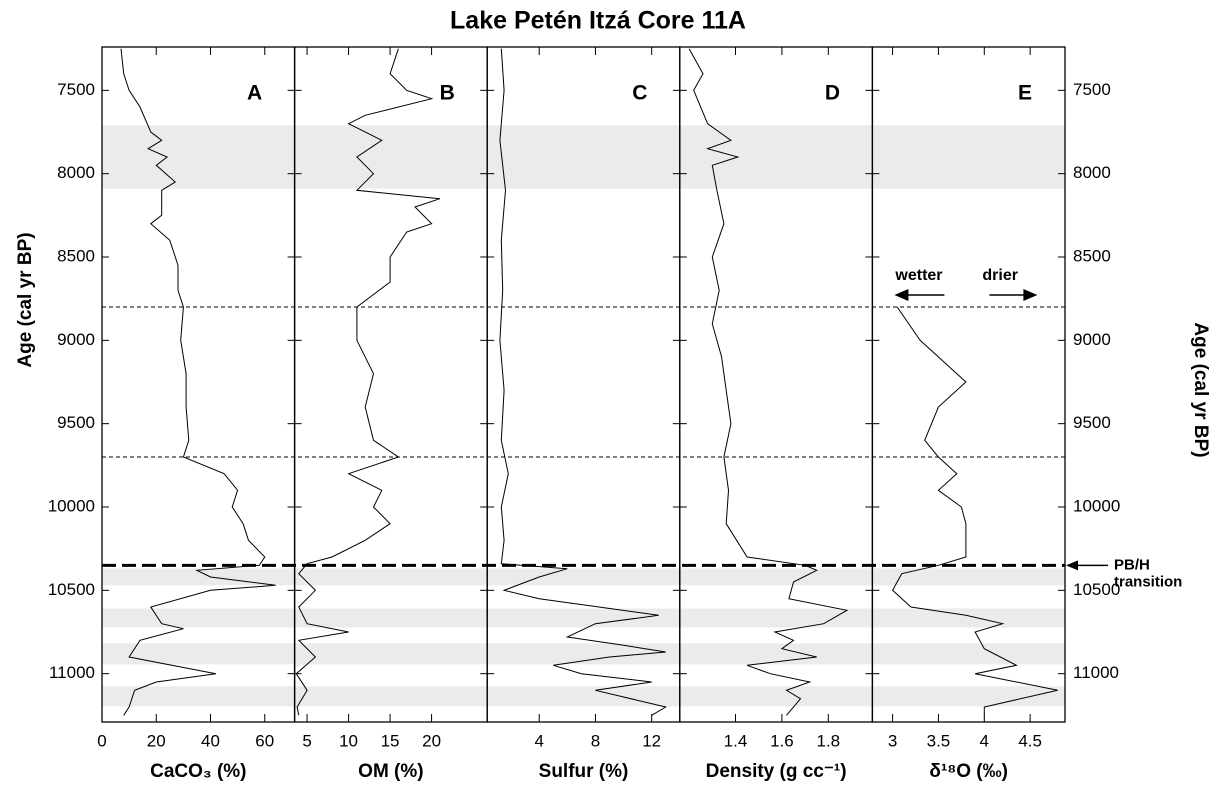  What do you see at coordinates (832, 93) in the screenshot?
I see `panel-letter: D` at bounding box center [832, 93].